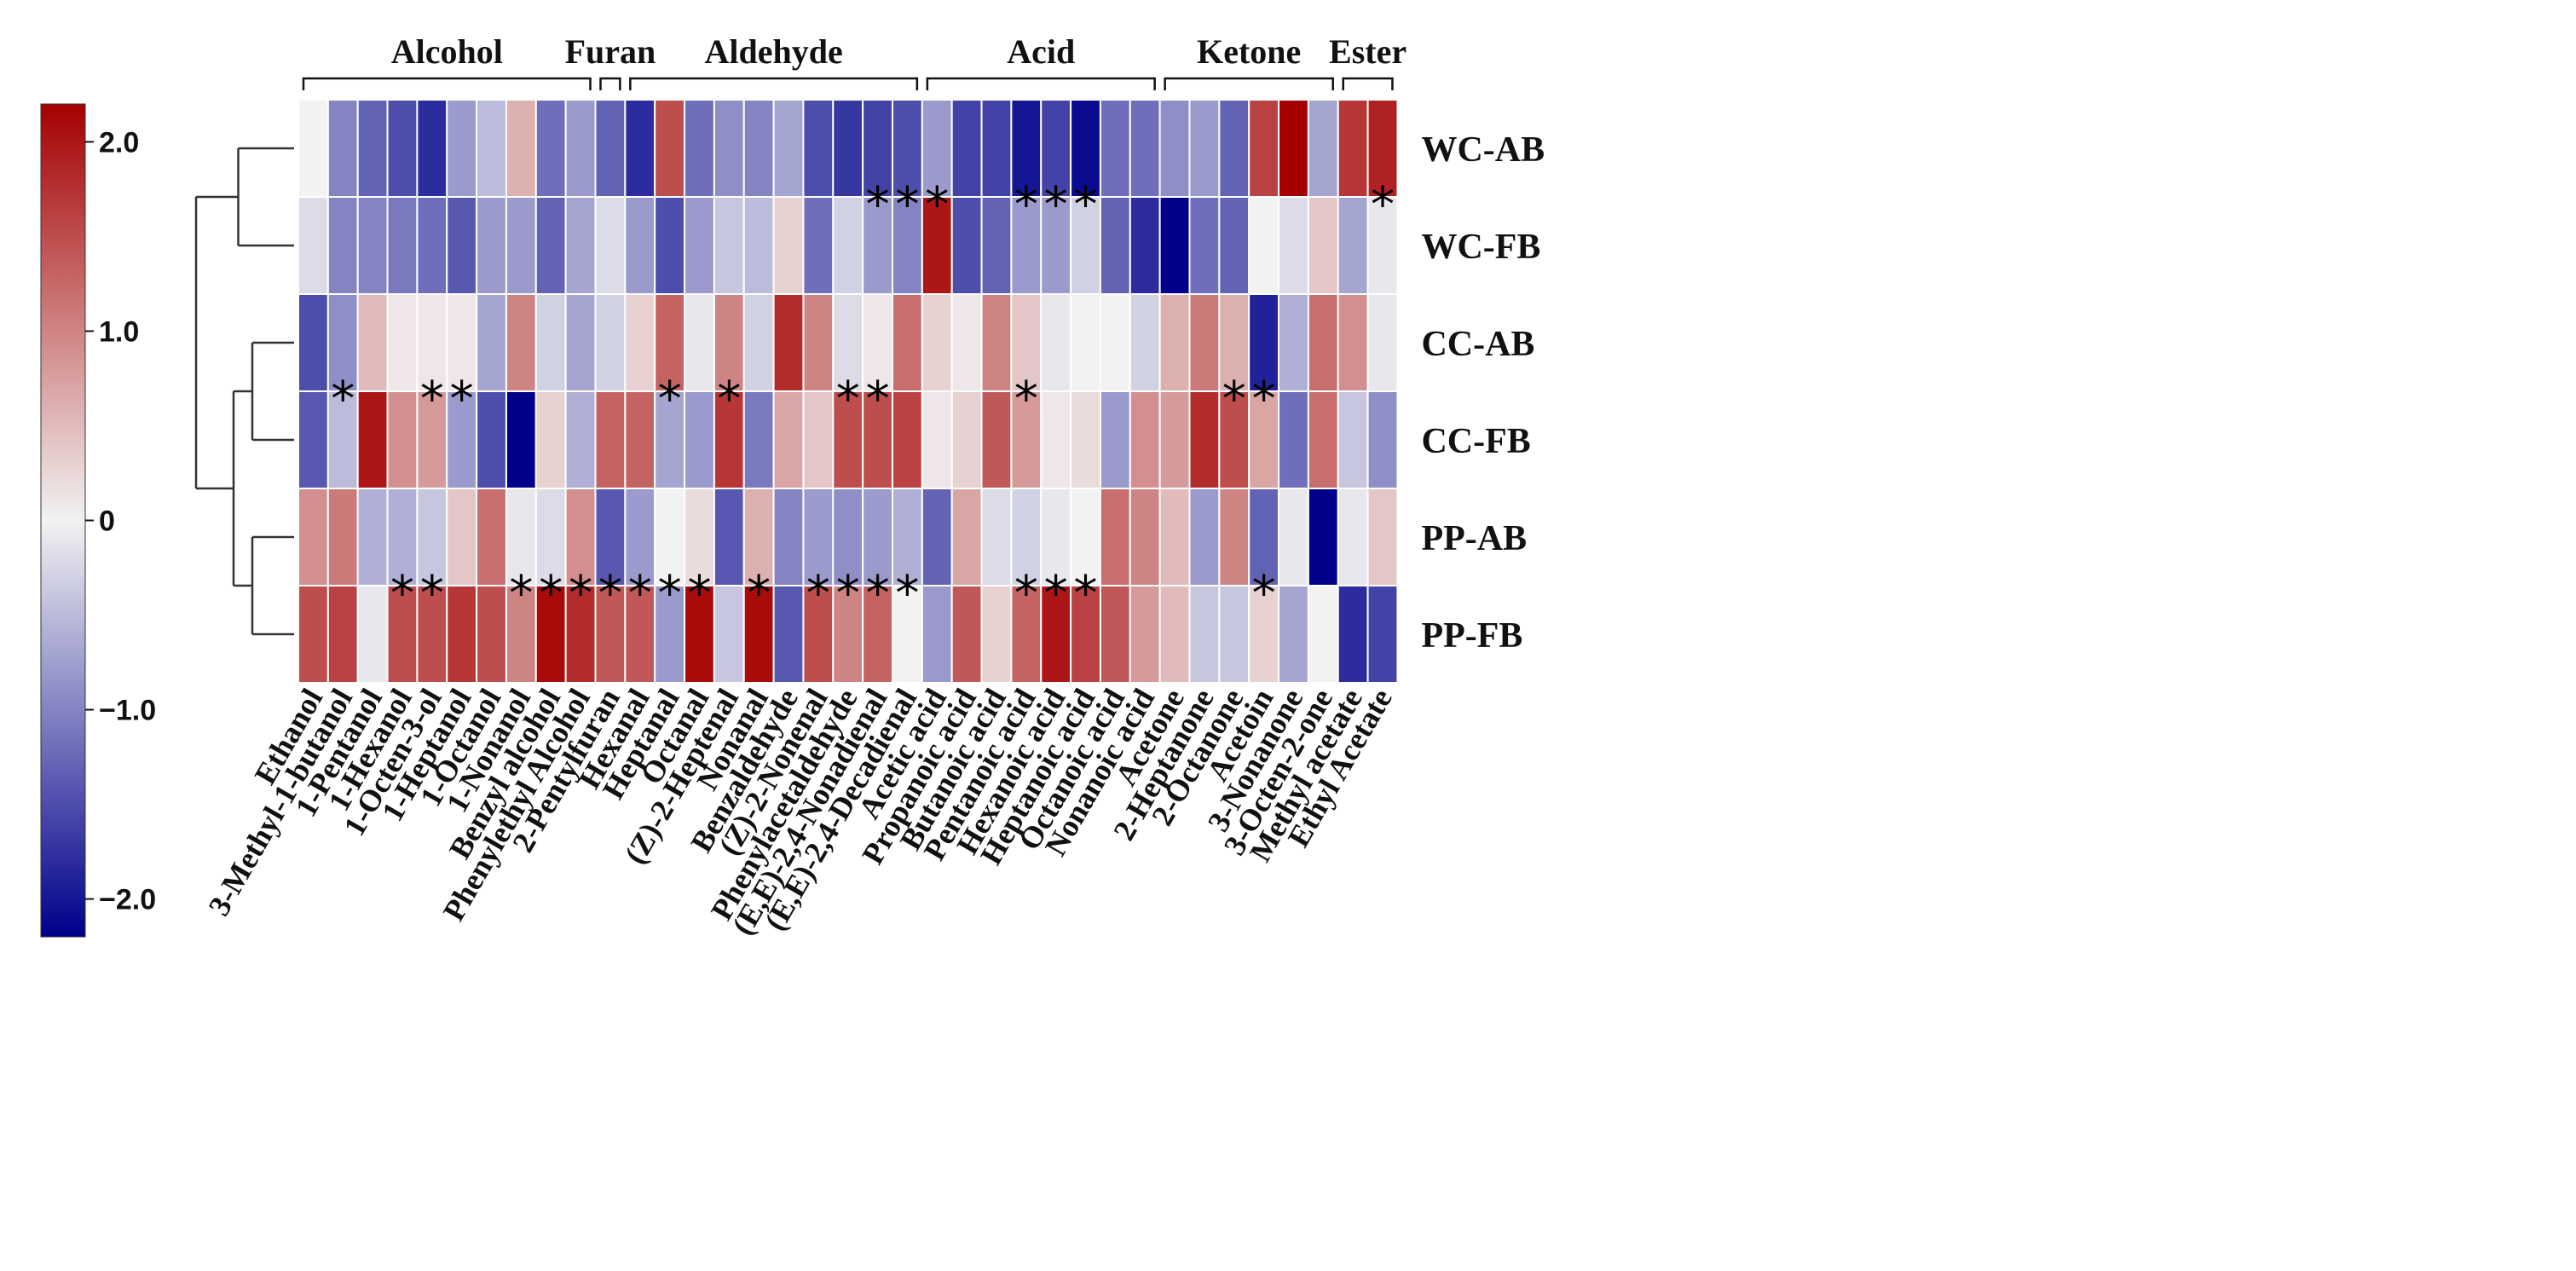  Describe the element at coordinates (1475, 441) in the screenshot. I see `row-label: CC-FB` at that location.